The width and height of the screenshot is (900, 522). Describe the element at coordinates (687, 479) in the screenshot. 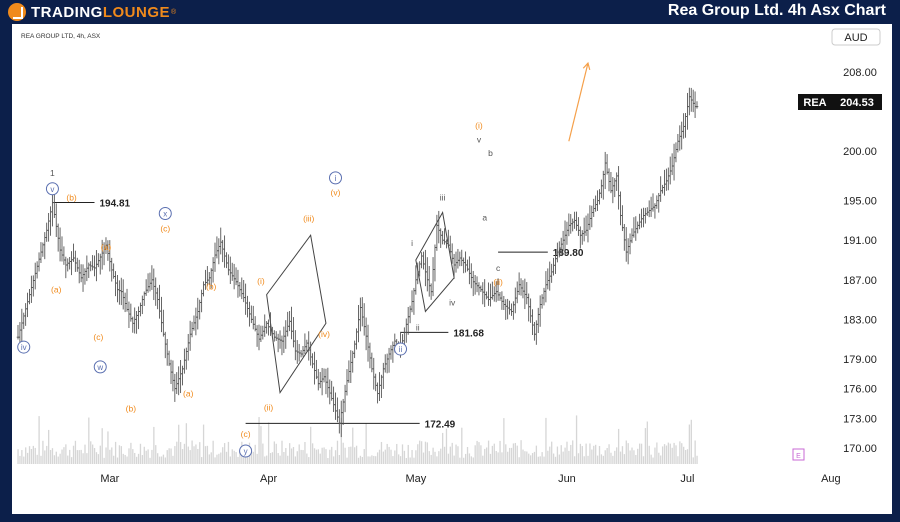

I see `x-tick-label: Jul` at that location.